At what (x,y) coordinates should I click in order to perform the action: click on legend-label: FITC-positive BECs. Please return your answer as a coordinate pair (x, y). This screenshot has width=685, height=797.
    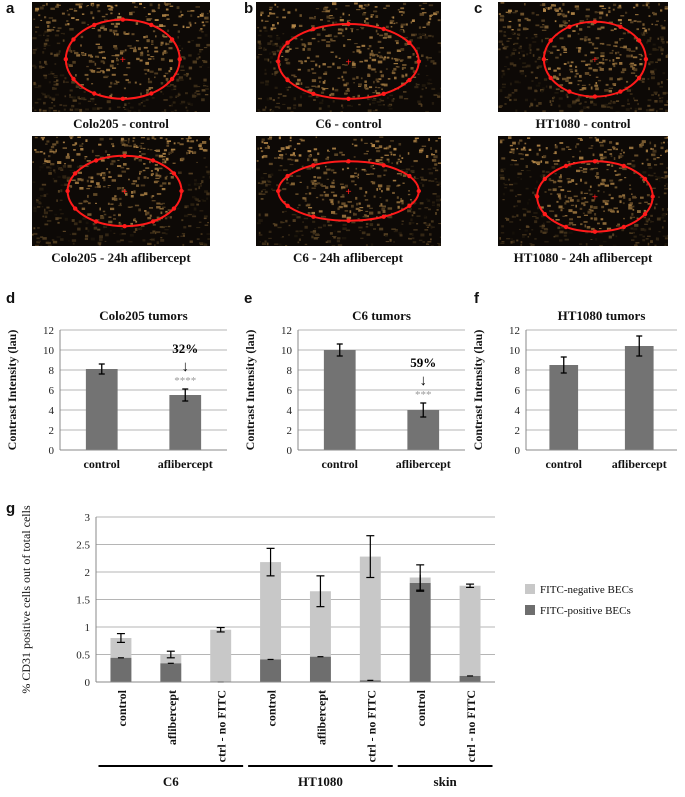
    Looking at the image, I should click on (585, 611).